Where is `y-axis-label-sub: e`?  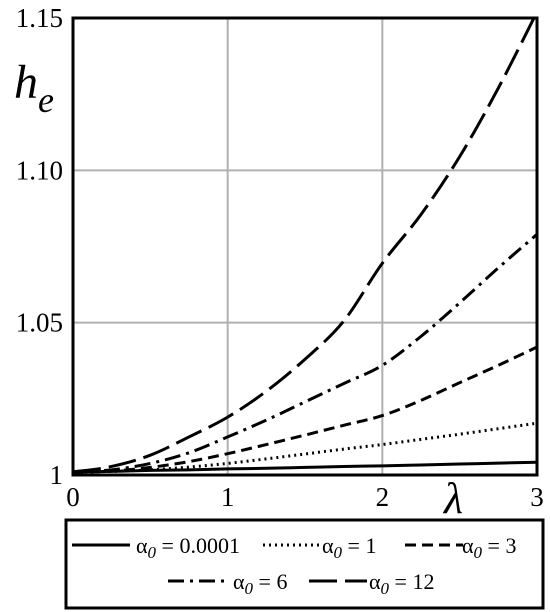
y-axis-label-sub: e is located at coordinates (46, 100).